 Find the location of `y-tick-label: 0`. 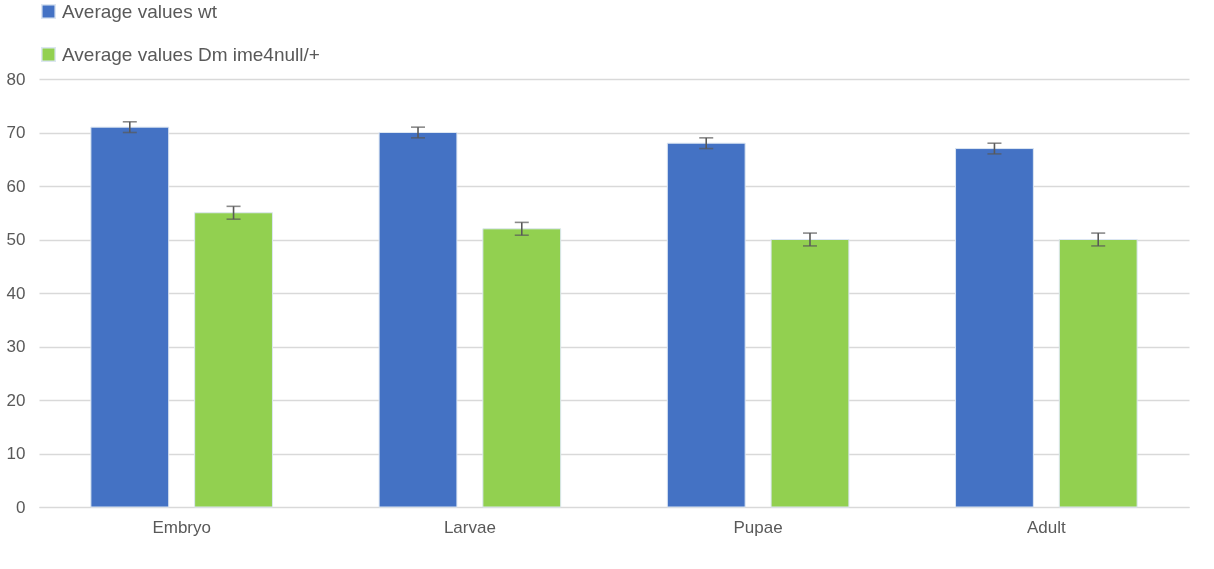

y-tick-label: 0 is located at coordinates (21, 507).